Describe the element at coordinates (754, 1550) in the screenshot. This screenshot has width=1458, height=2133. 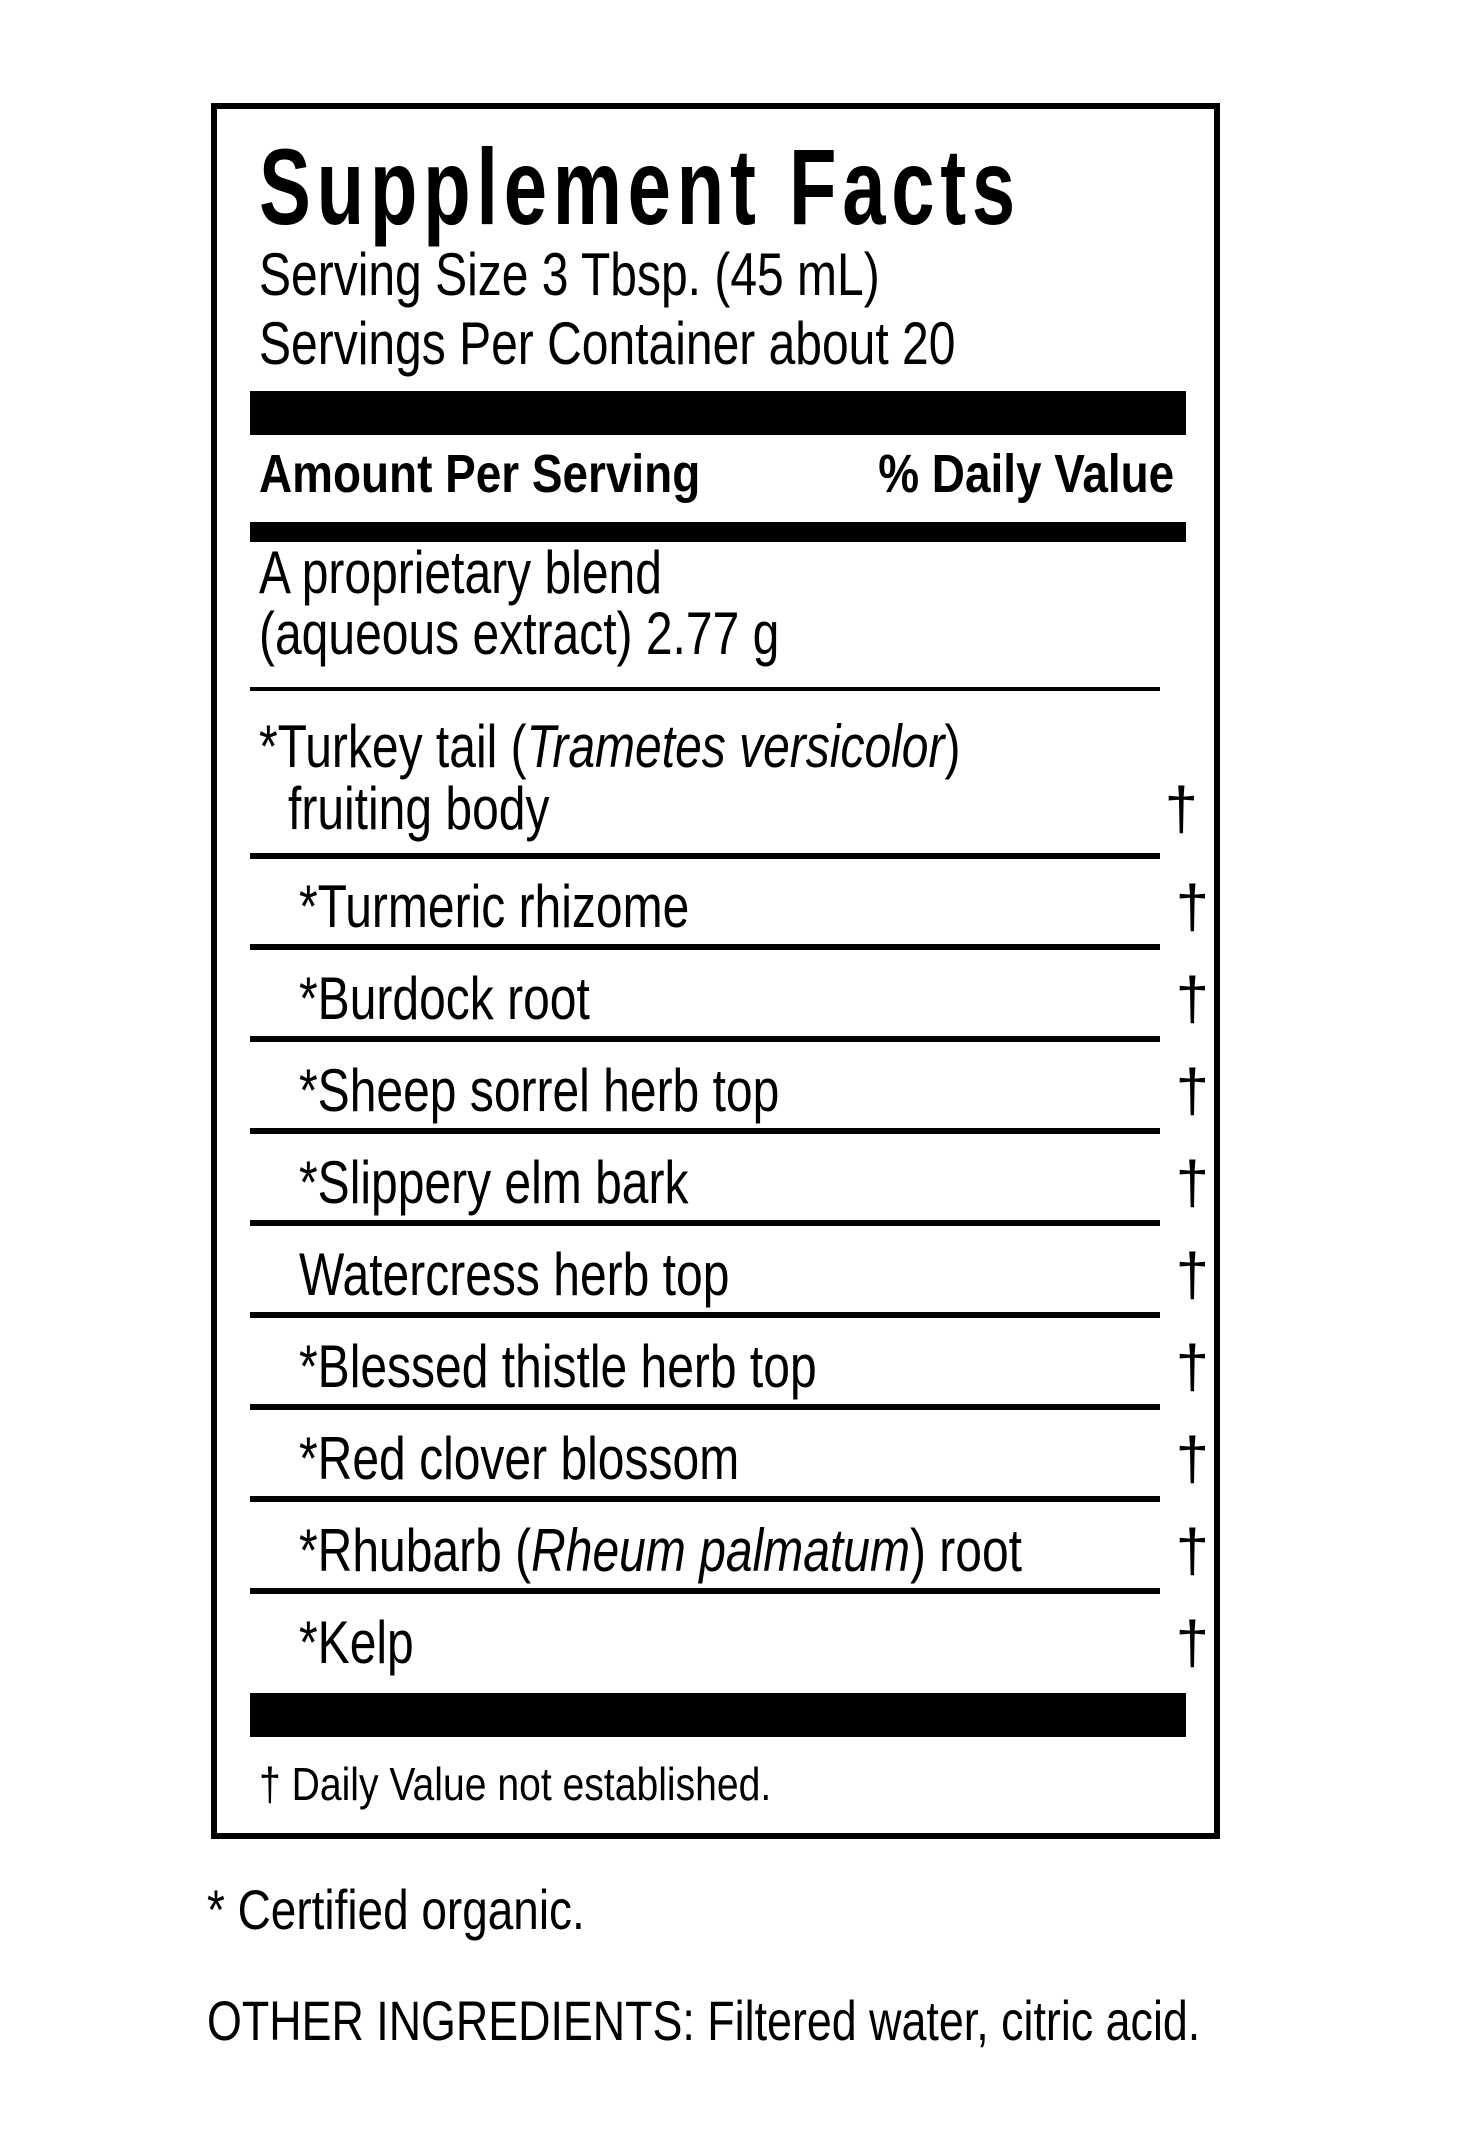
I see `ingredient-rhubarb: *Rhubarb (Rheum palmatum) root †` at that location.